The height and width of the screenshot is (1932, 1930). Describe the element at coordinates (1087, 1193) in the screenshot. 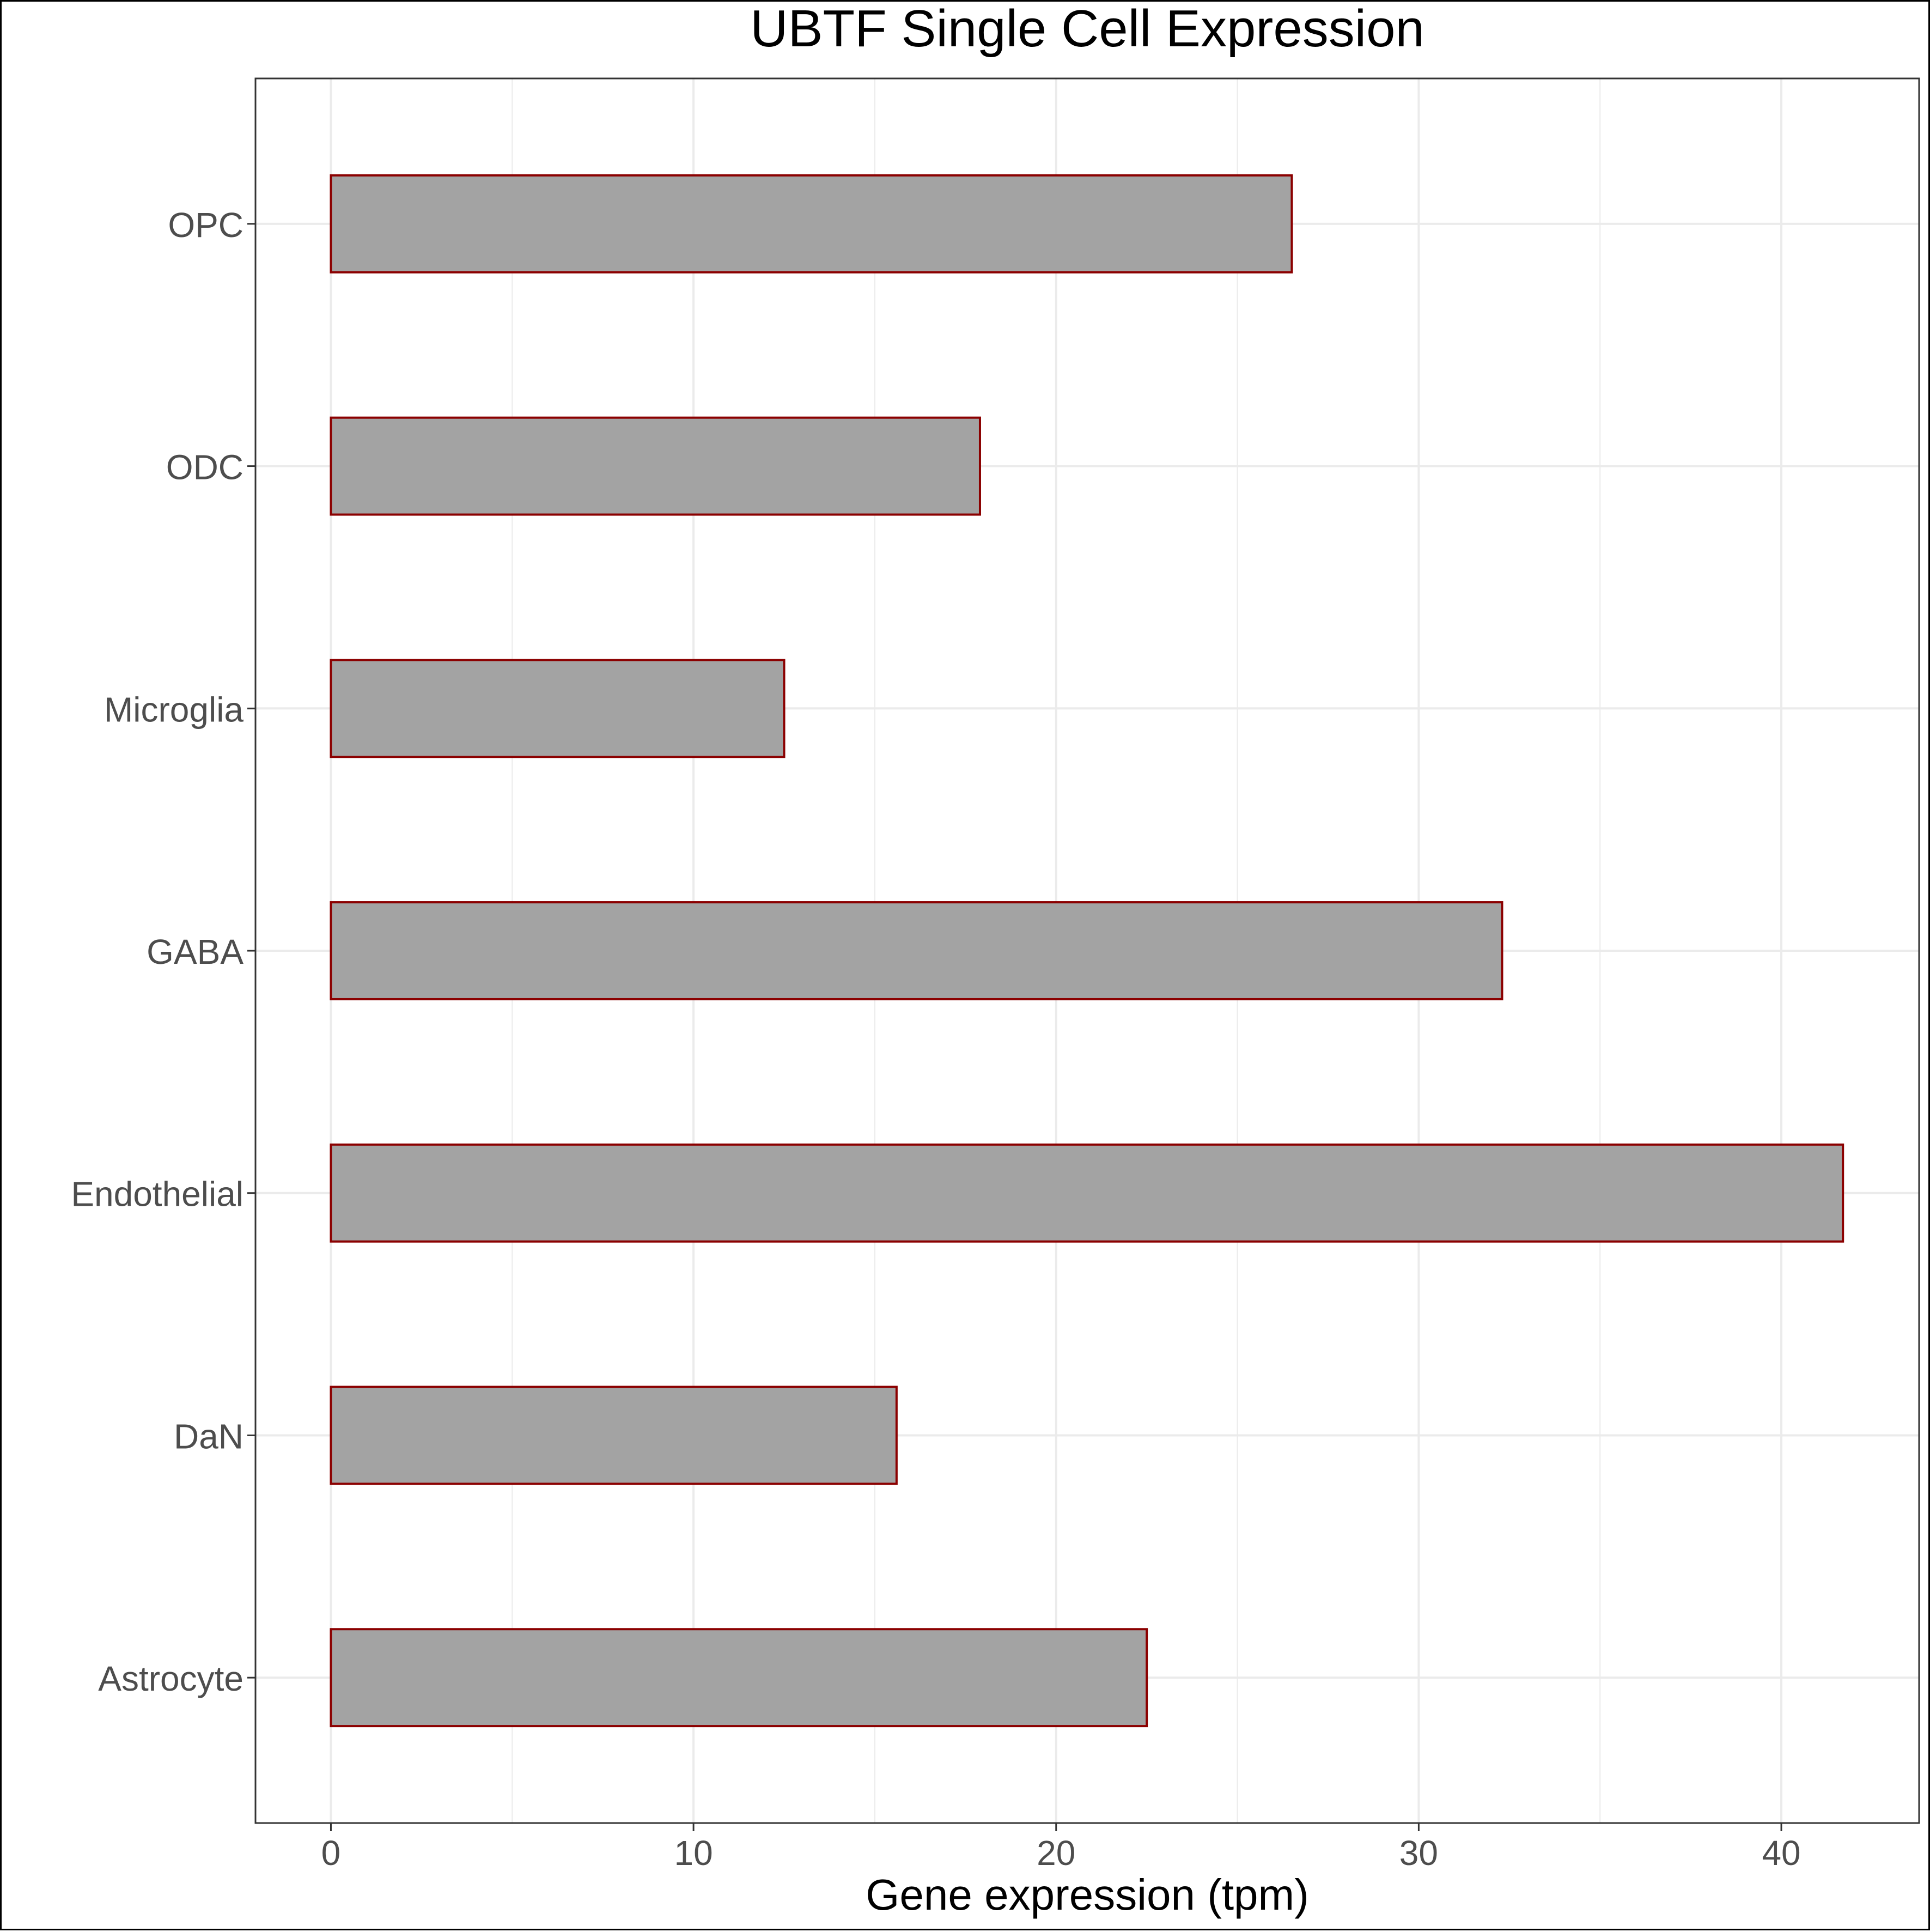

I see `bar-endothelial` at that location.